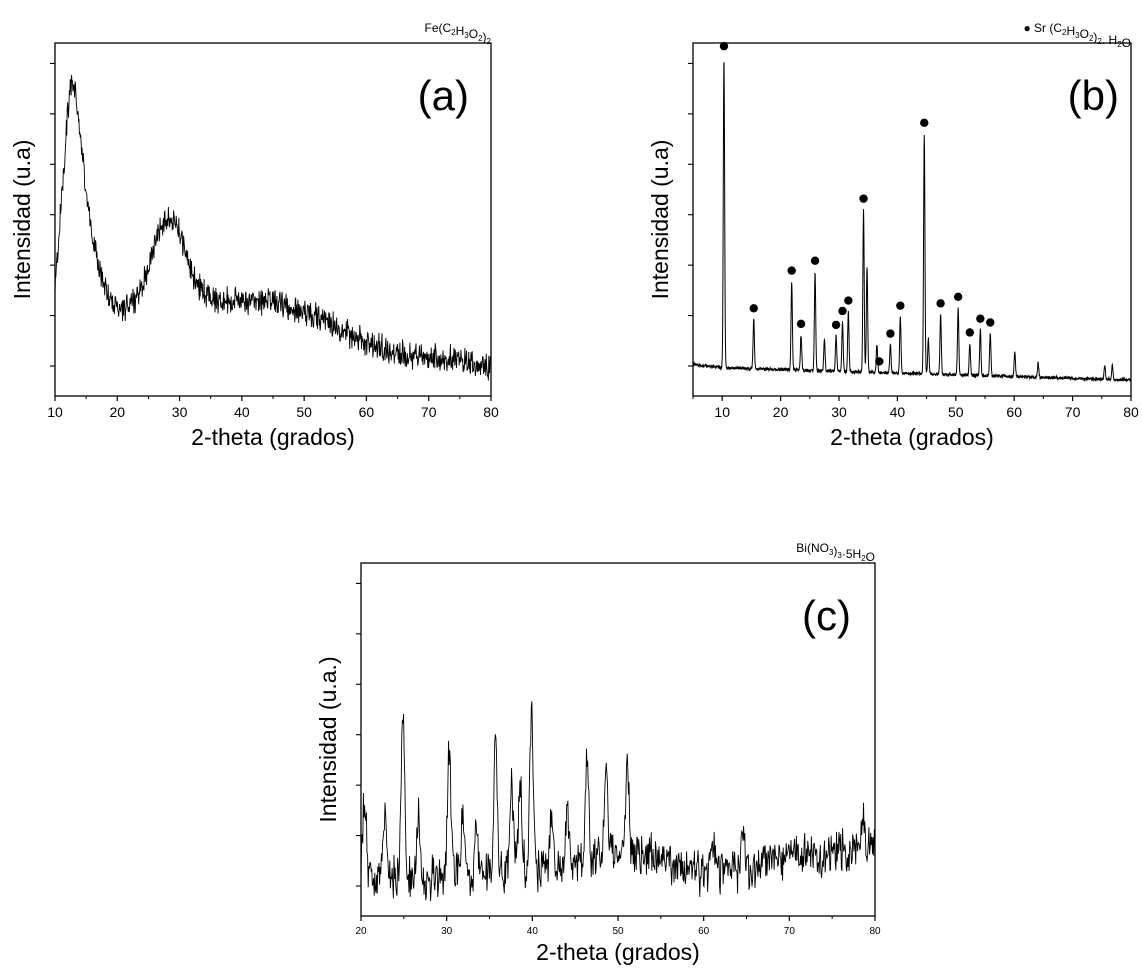 This screenshot has width=1142, height=978. I want to click on formula-text: Bi(NO, so click(812, 548).